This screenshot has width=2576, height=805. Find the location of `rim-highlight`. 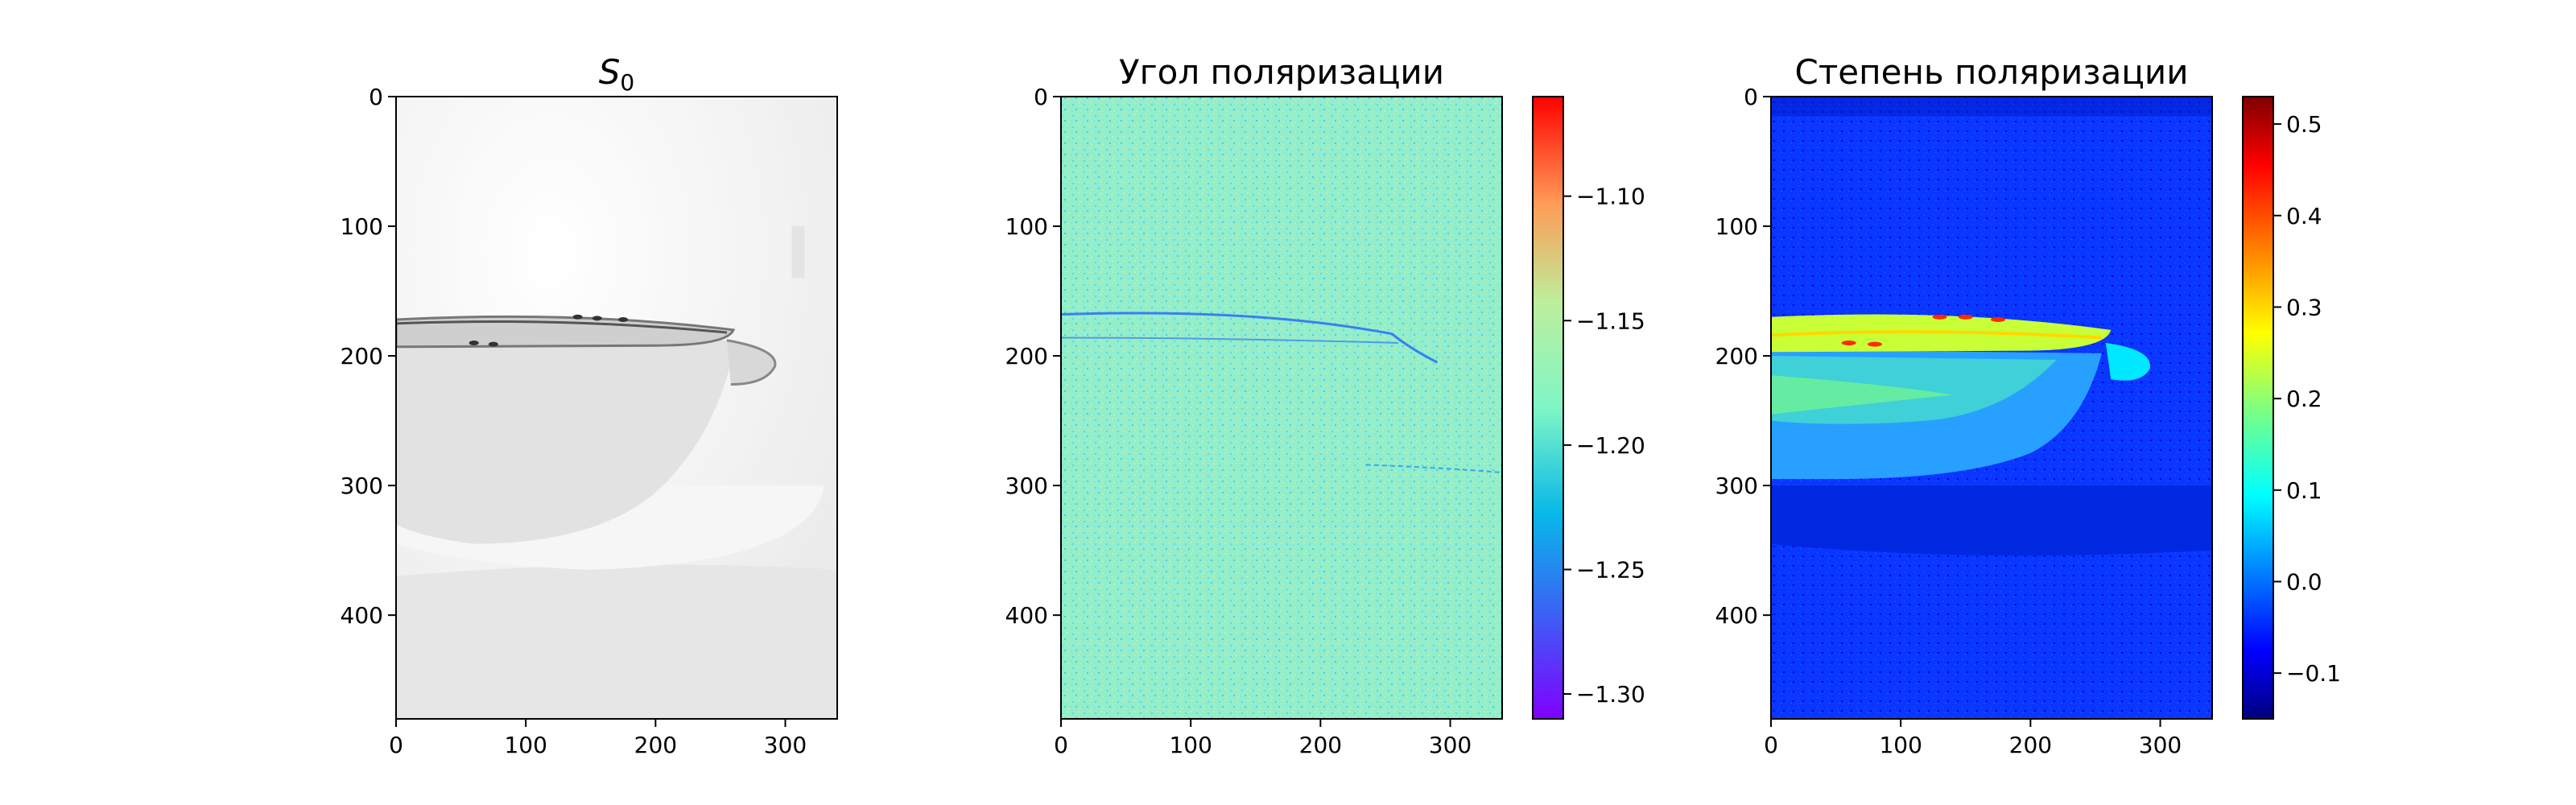

rim-highlight is located at coordinates (1937, 335).